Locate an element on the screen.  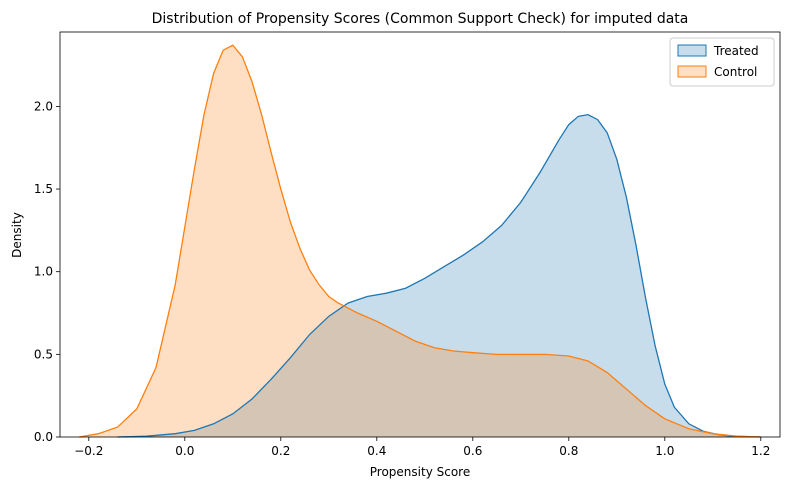
control-legend-swatch is located at coordinates (692, 71).